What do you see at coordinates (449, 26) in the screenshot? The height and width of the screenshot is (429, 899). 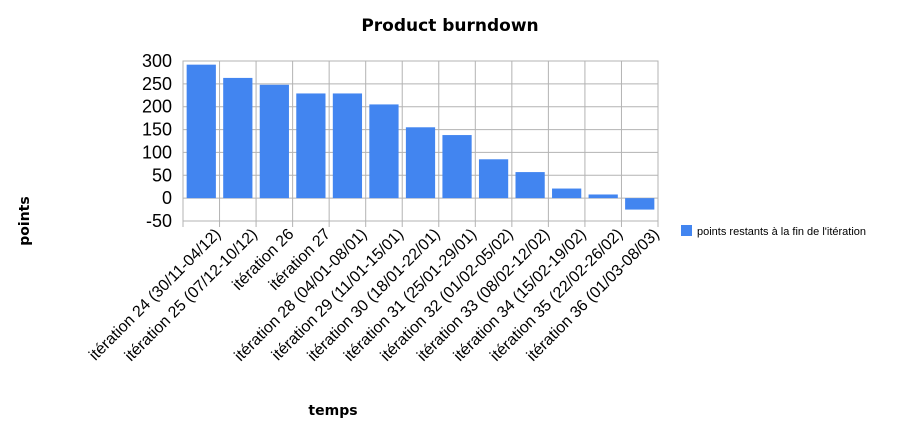 I see `chart-title: Product burndown` at bounding box center [449, 26].